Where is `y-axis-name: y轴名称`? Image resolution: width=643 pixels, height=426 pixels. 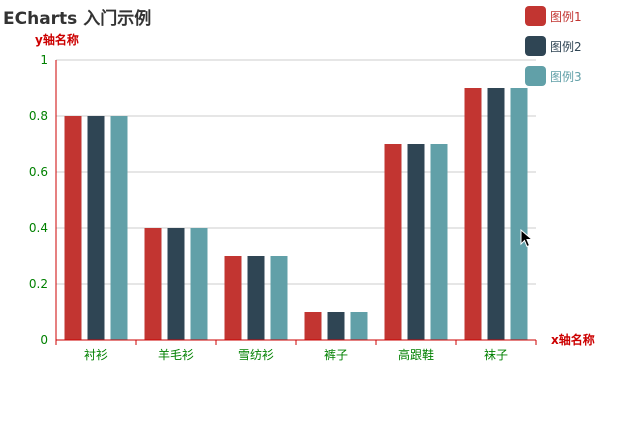
y-axis-name: y轴名称 is located at coordinates (57, 39).